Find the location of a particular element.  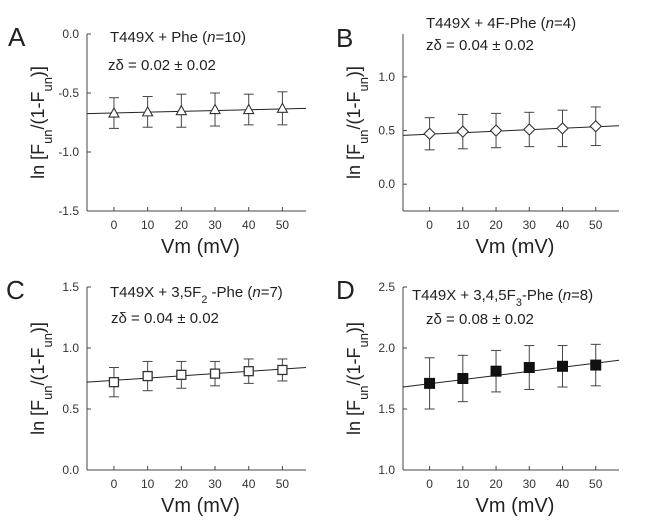

panel-letter: D is located at coordinates (345, 290).